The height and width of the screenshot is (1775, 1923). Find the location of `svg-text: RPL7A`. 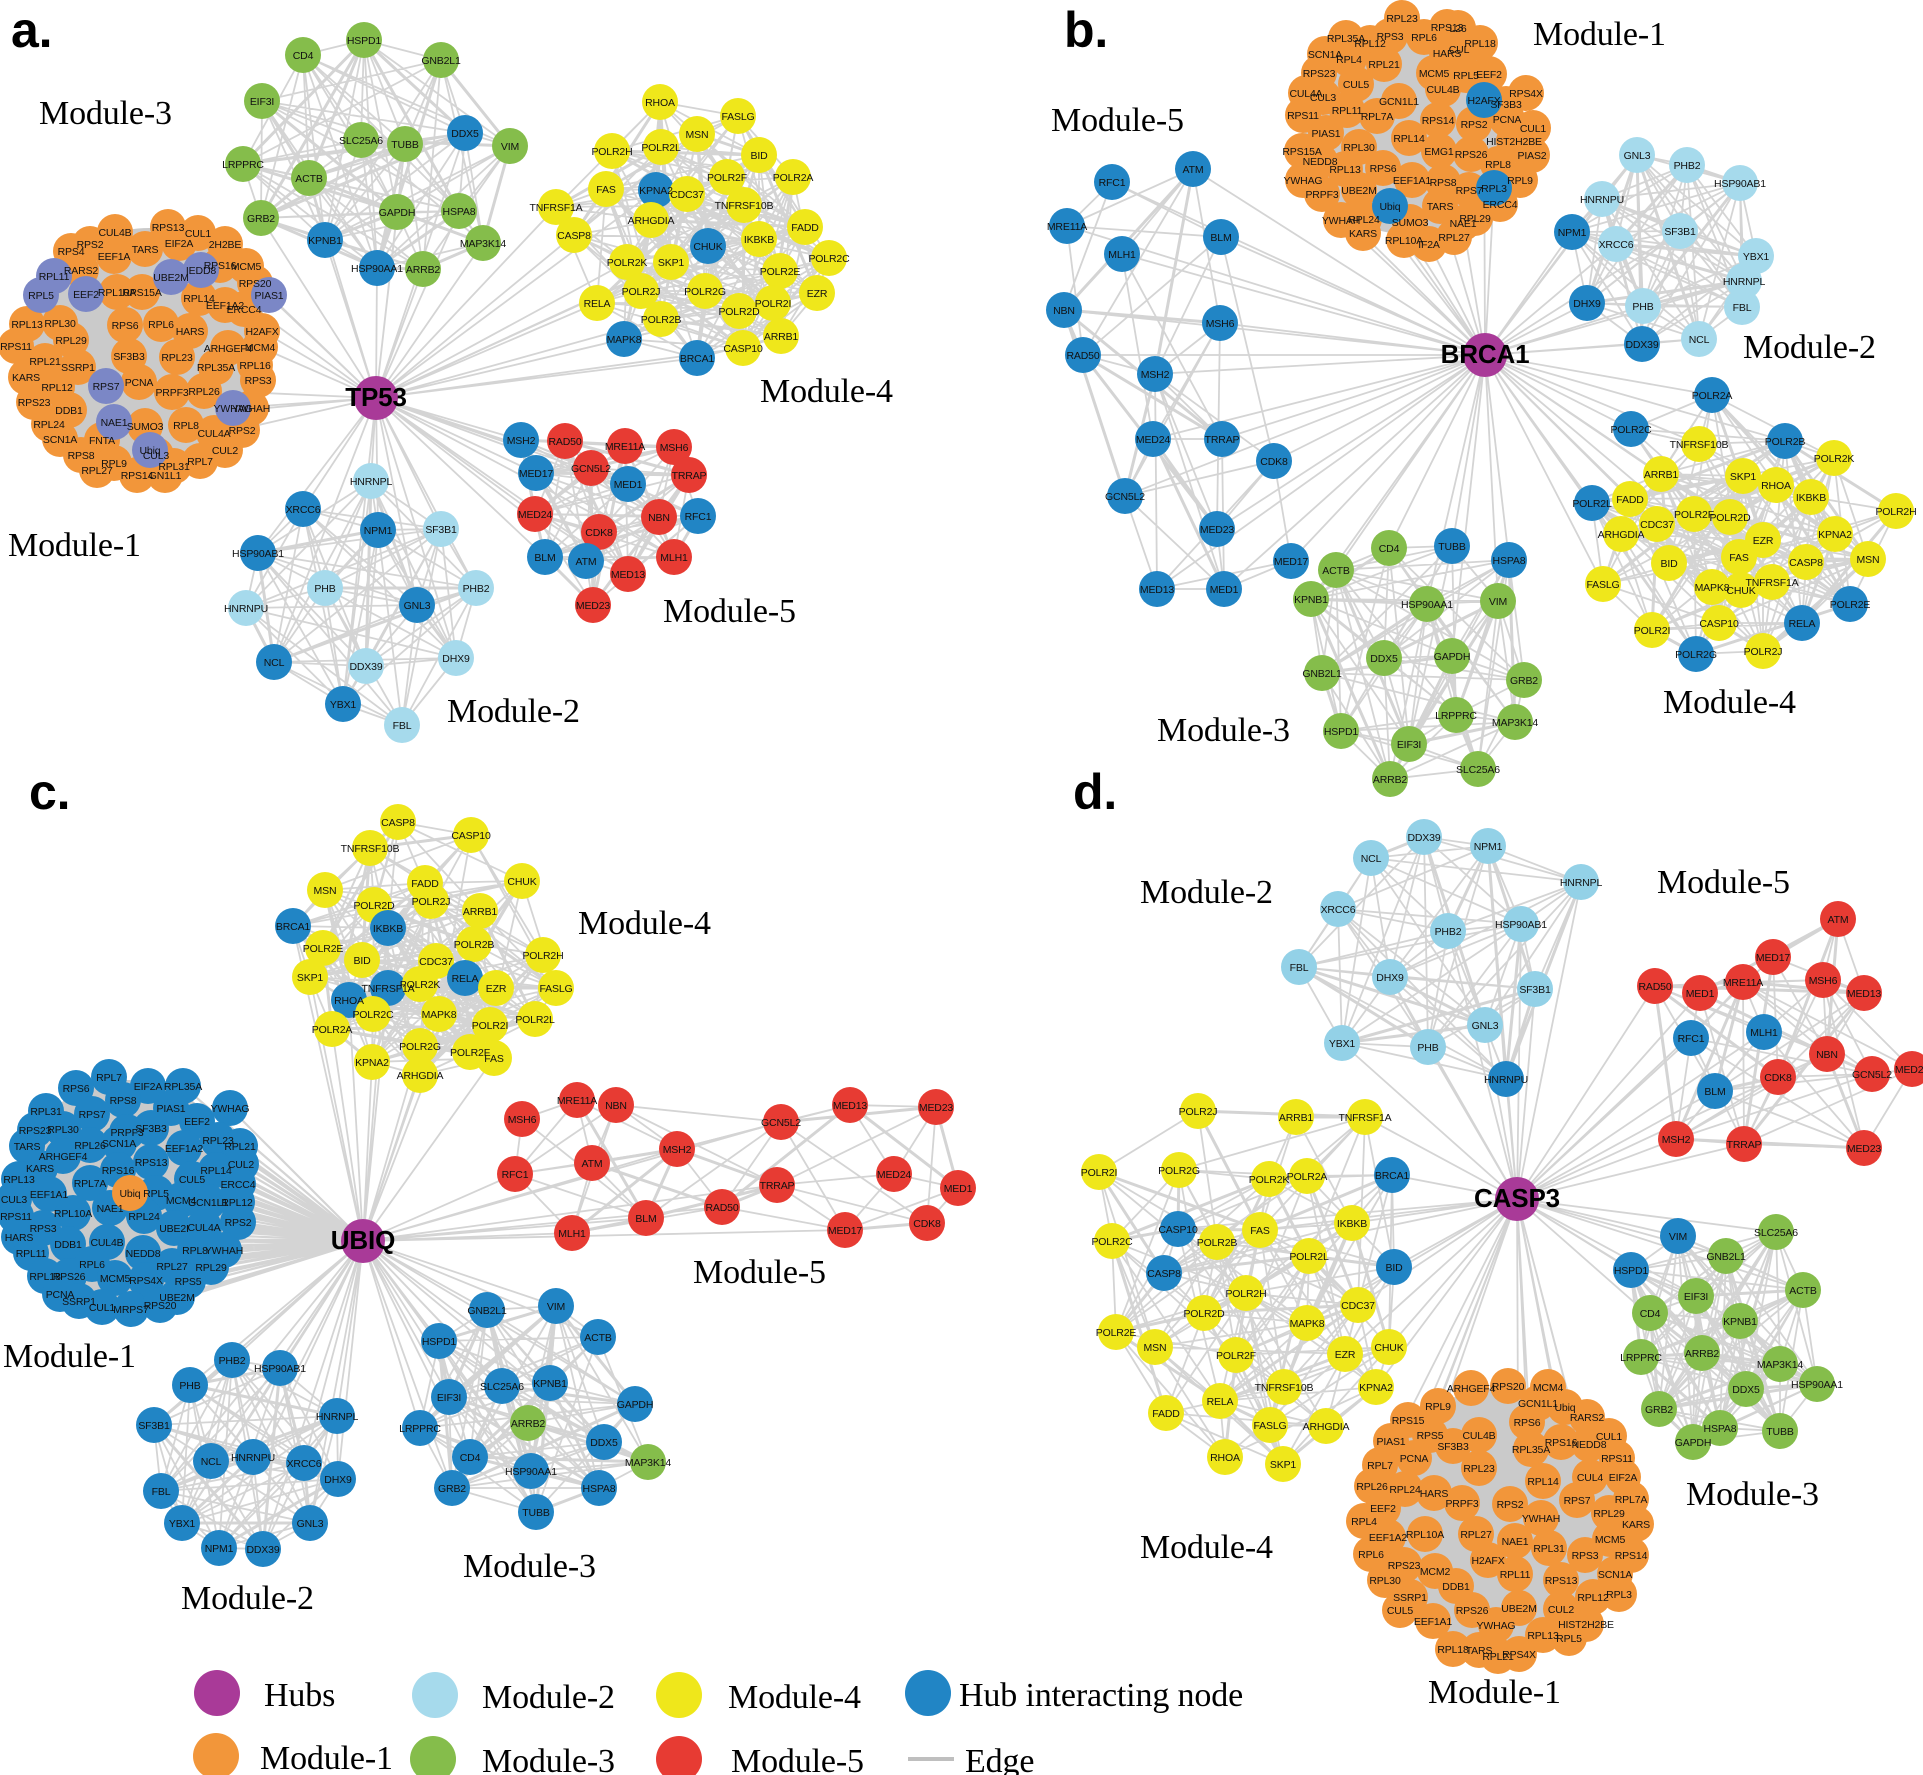

svg-text: RPL7A is located at coordinates (1631, 1500).